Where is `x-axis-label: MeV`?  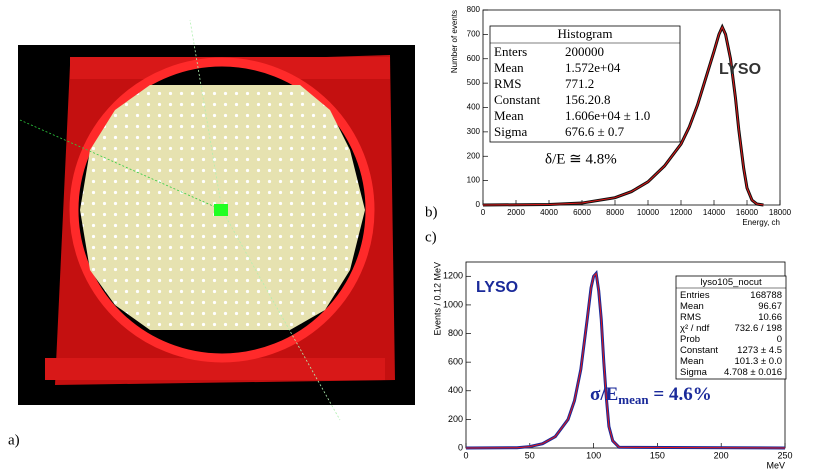
x-axis-label: MeV is located at coordinates (775, 464).